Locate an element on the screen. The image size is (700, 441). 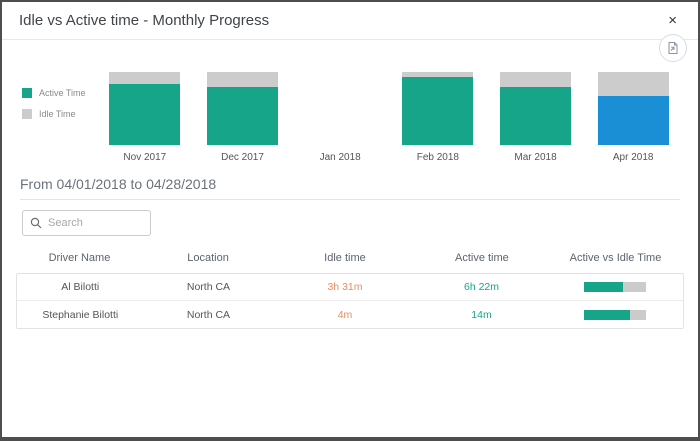
legend-label: Idle Time is located at coordinates (57, 114).